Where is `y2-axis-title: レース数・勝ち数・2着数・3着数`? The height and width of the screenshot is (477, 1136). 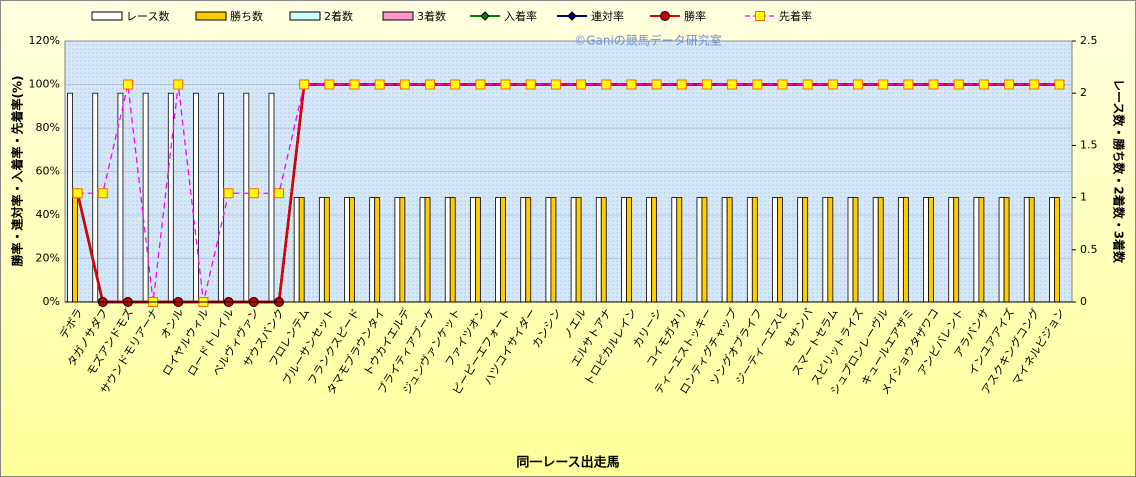
y2-axis-title: レース数・勝ち数・2着数・3着数 is located at coordinates (1119, 171).